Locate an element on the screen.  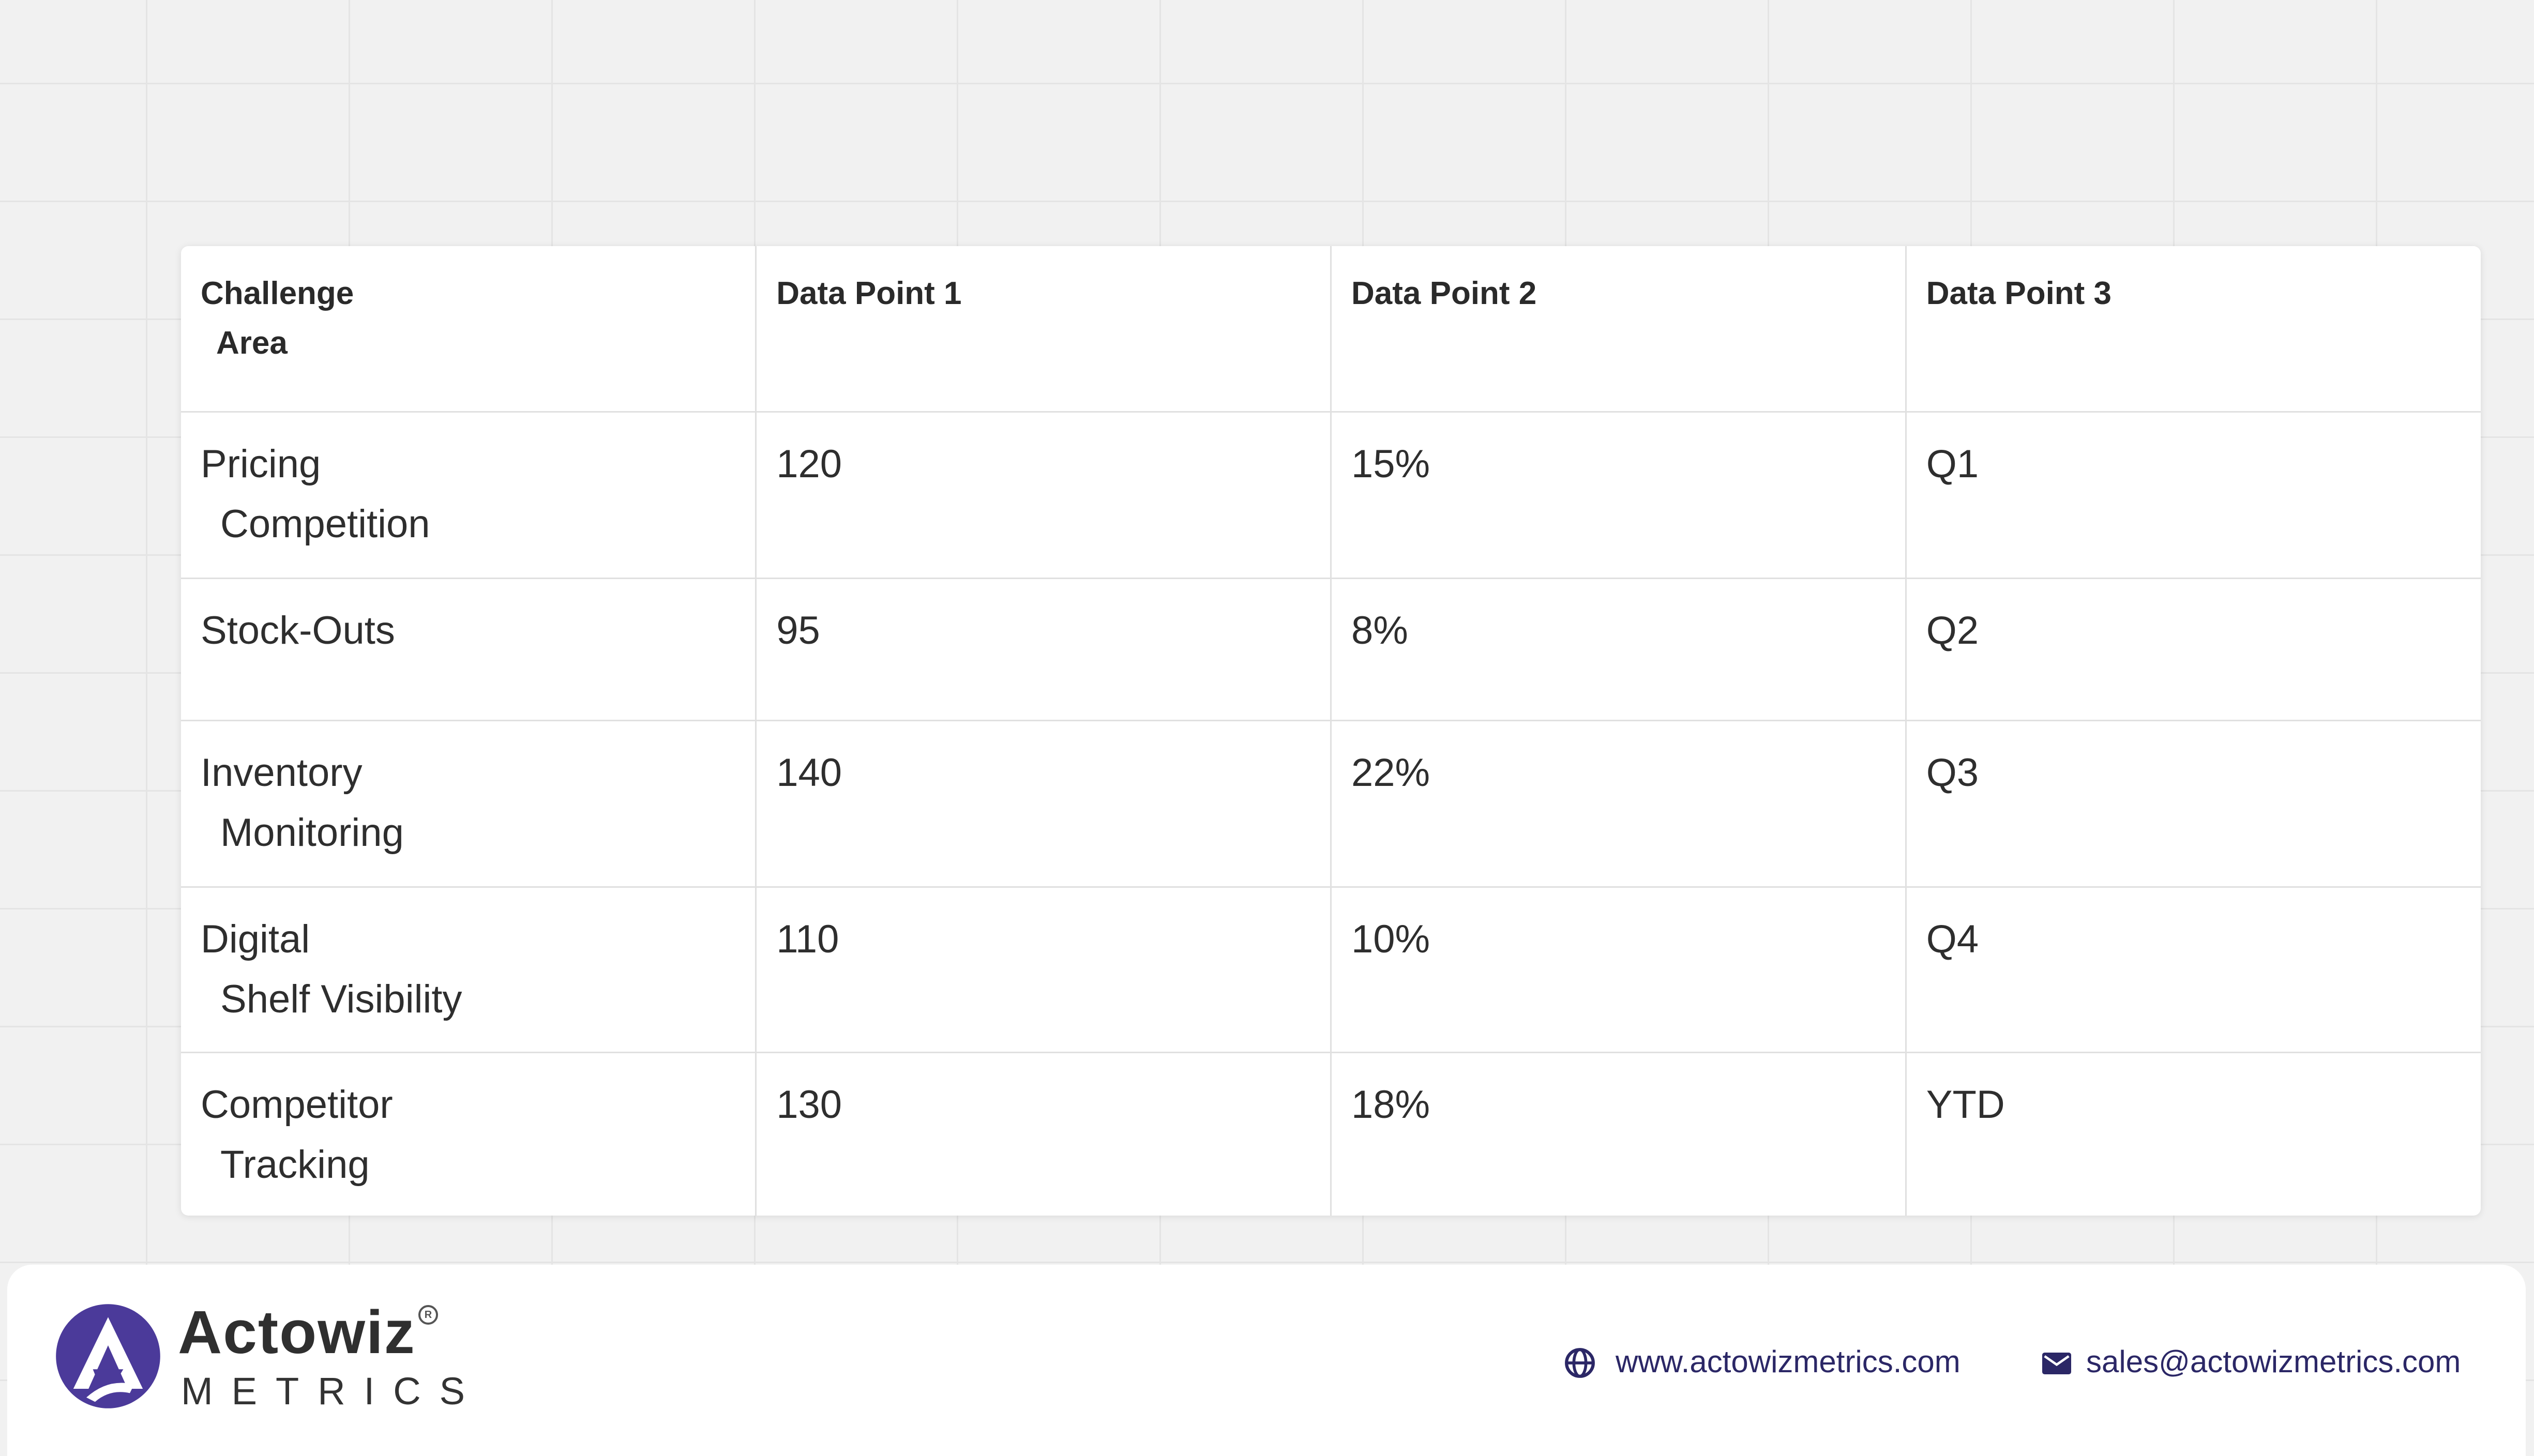
table-row: Competitor Tracking 130 18% YTD is located at coordinates (1331, 1134).